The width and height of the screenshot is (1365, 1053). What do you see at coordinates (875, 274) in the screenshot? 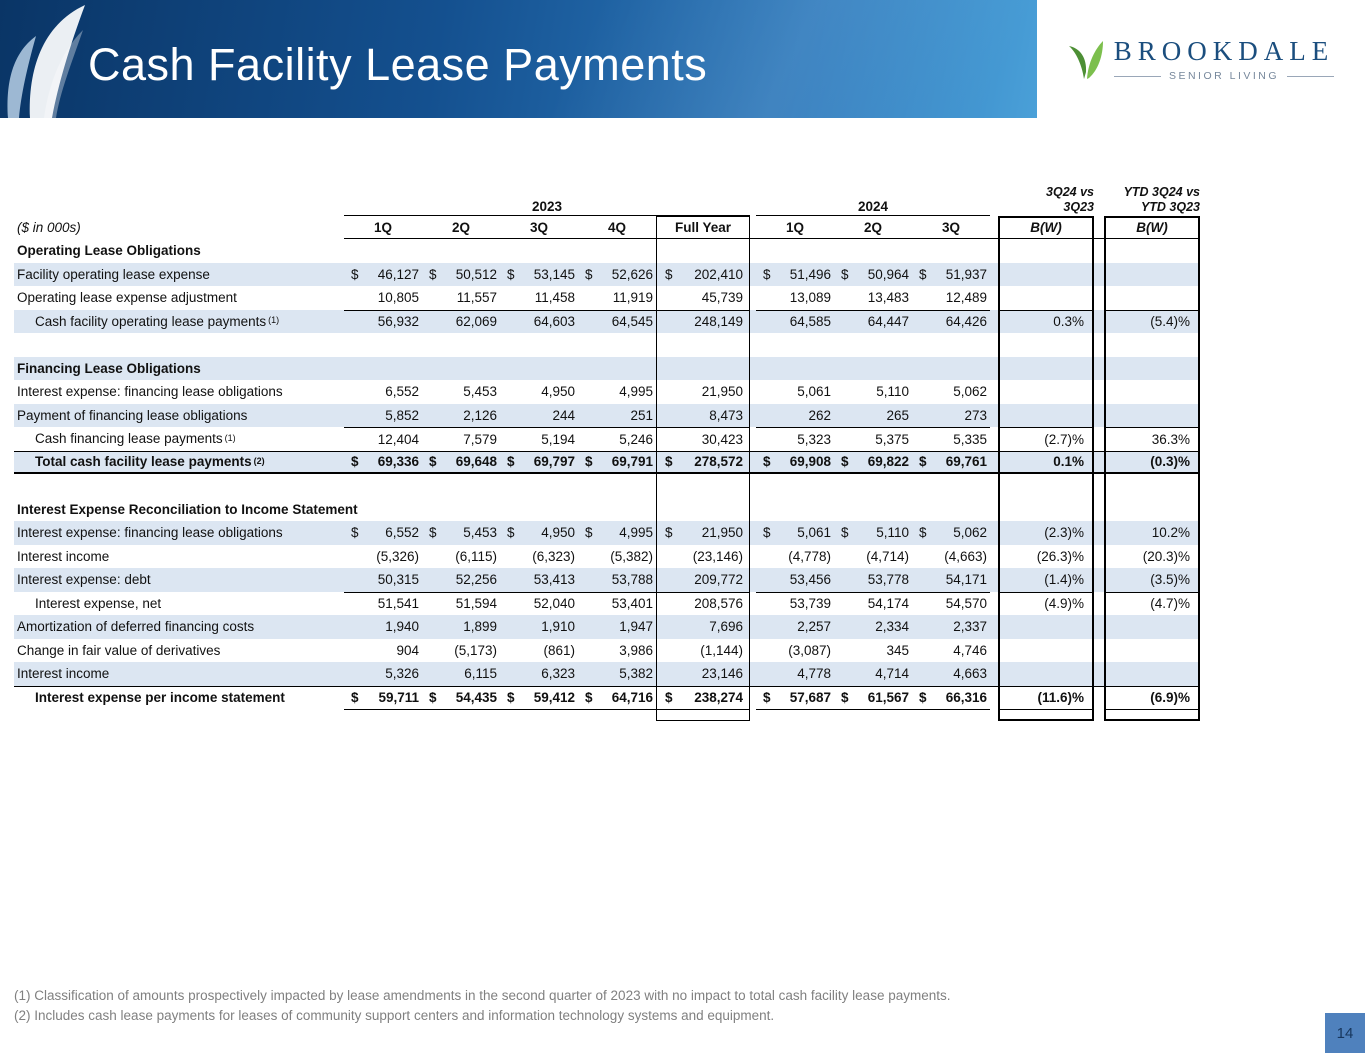
I see `value-cell: $50,964` at bounding box center [875, 274].